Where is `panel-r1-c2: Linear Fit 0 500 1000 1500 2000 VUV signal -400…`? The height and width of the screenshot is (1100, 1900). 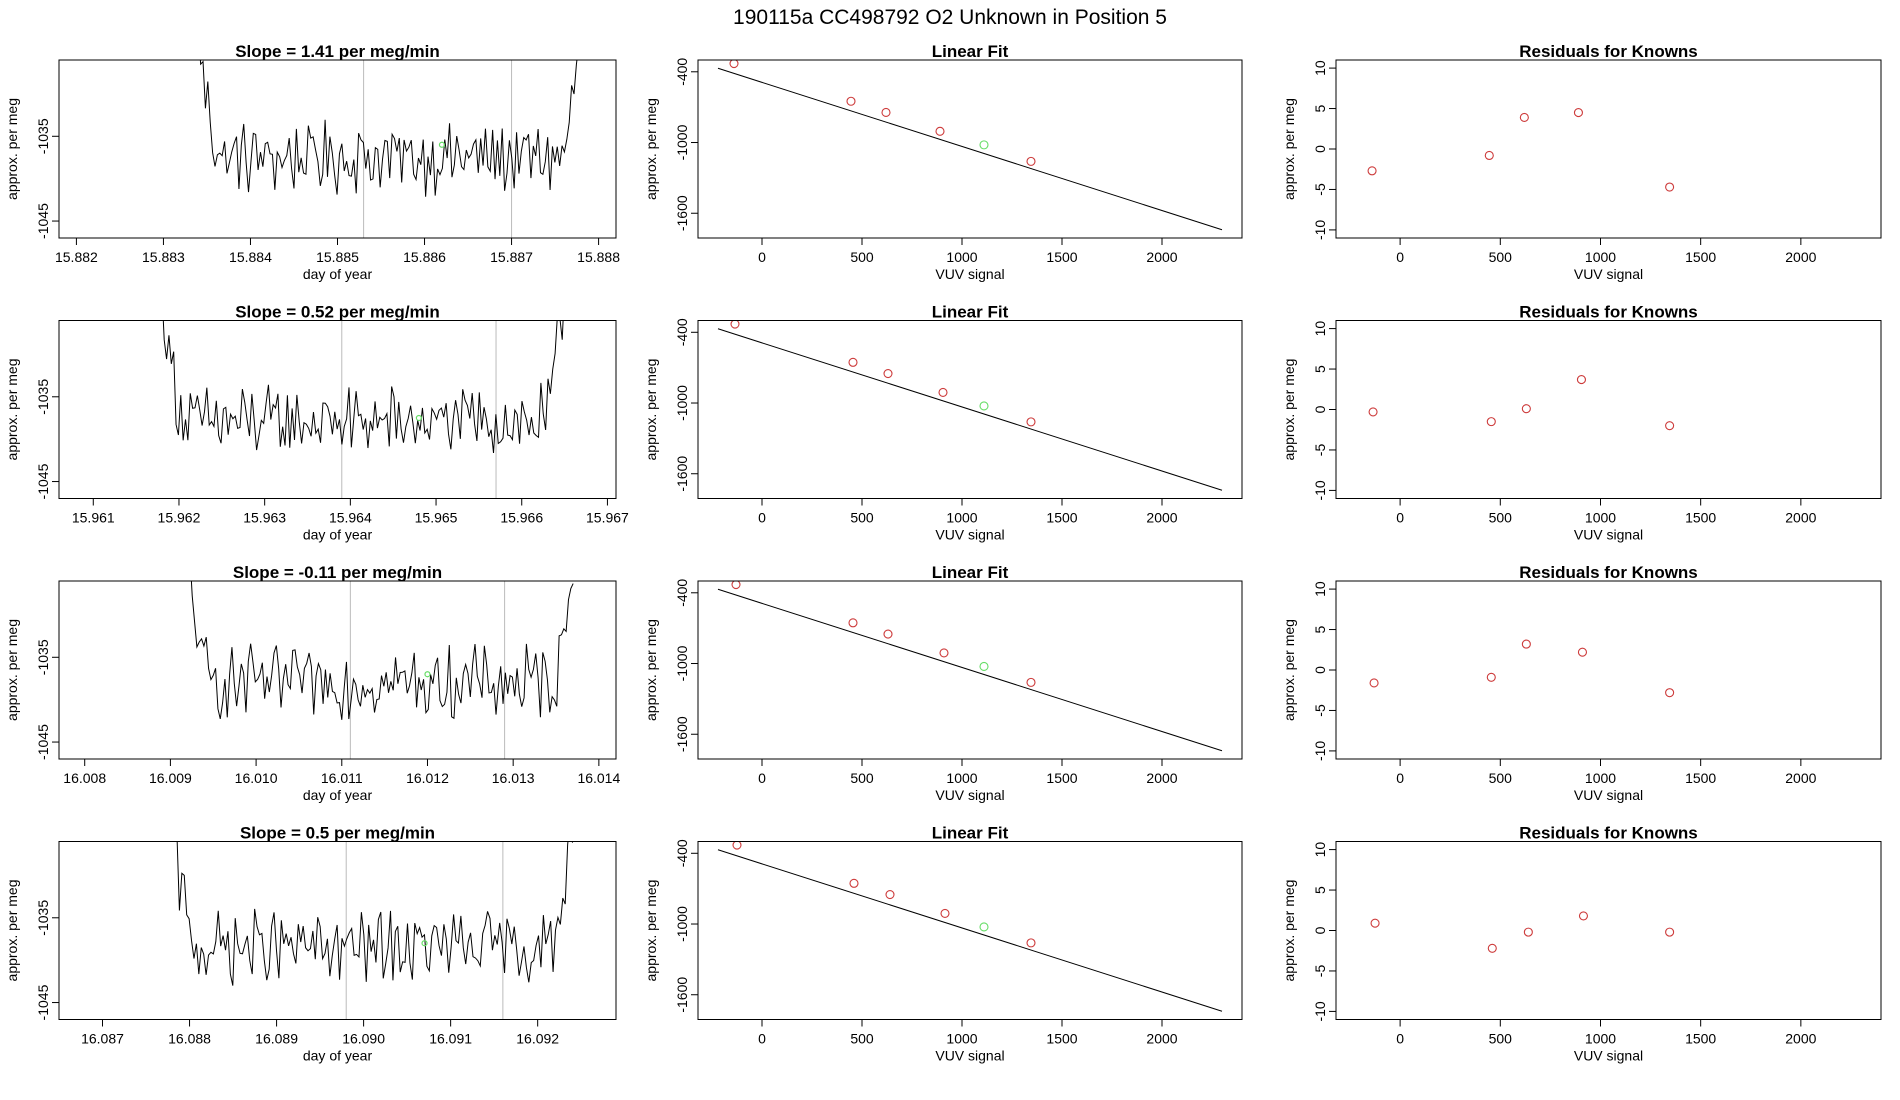
panel-r1-c2: Linear Fit 0 500 1000 1500 2000 VUV signal -400… is located at coordinates (943, 162).